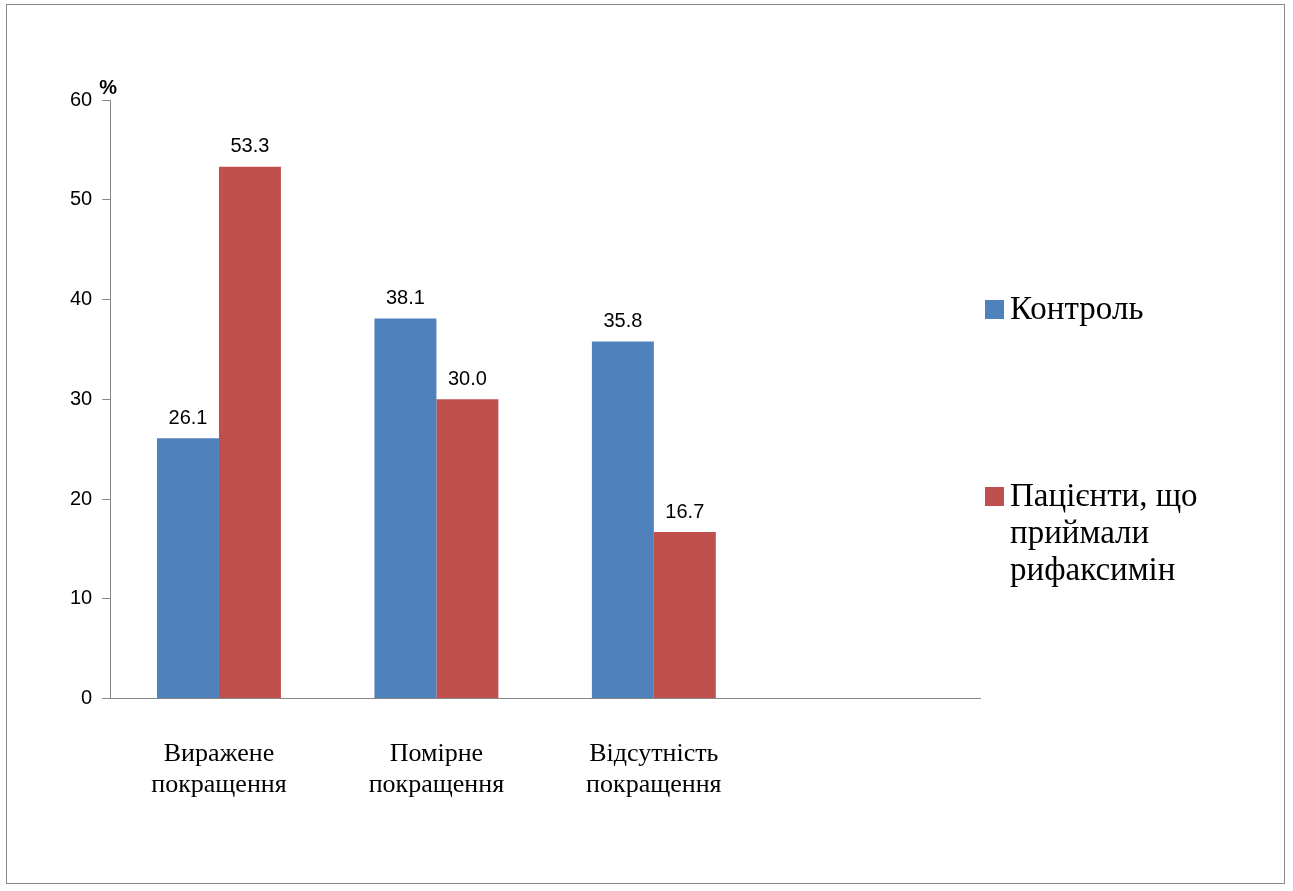  Describe the element at coordinates (81, 98) in the screenshot. I see `y-tick-label: 60` at that location.